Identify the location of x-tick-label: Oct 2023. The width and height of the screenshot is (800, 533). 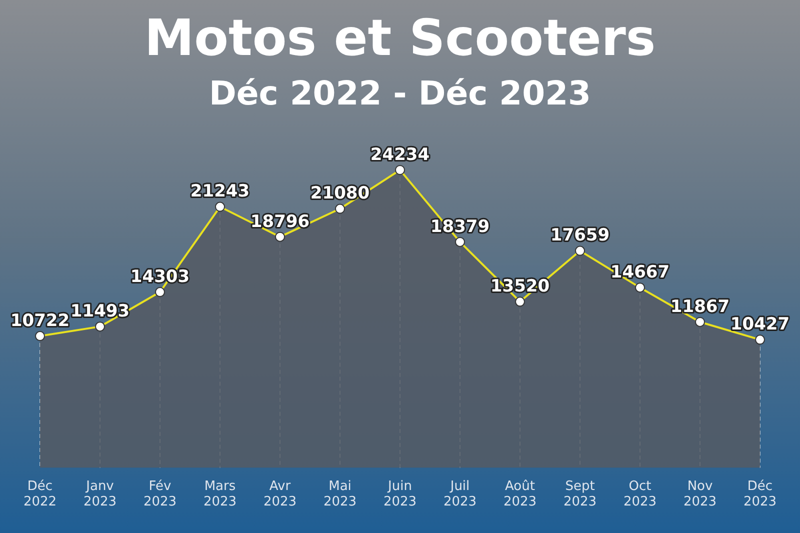
(640, 494).